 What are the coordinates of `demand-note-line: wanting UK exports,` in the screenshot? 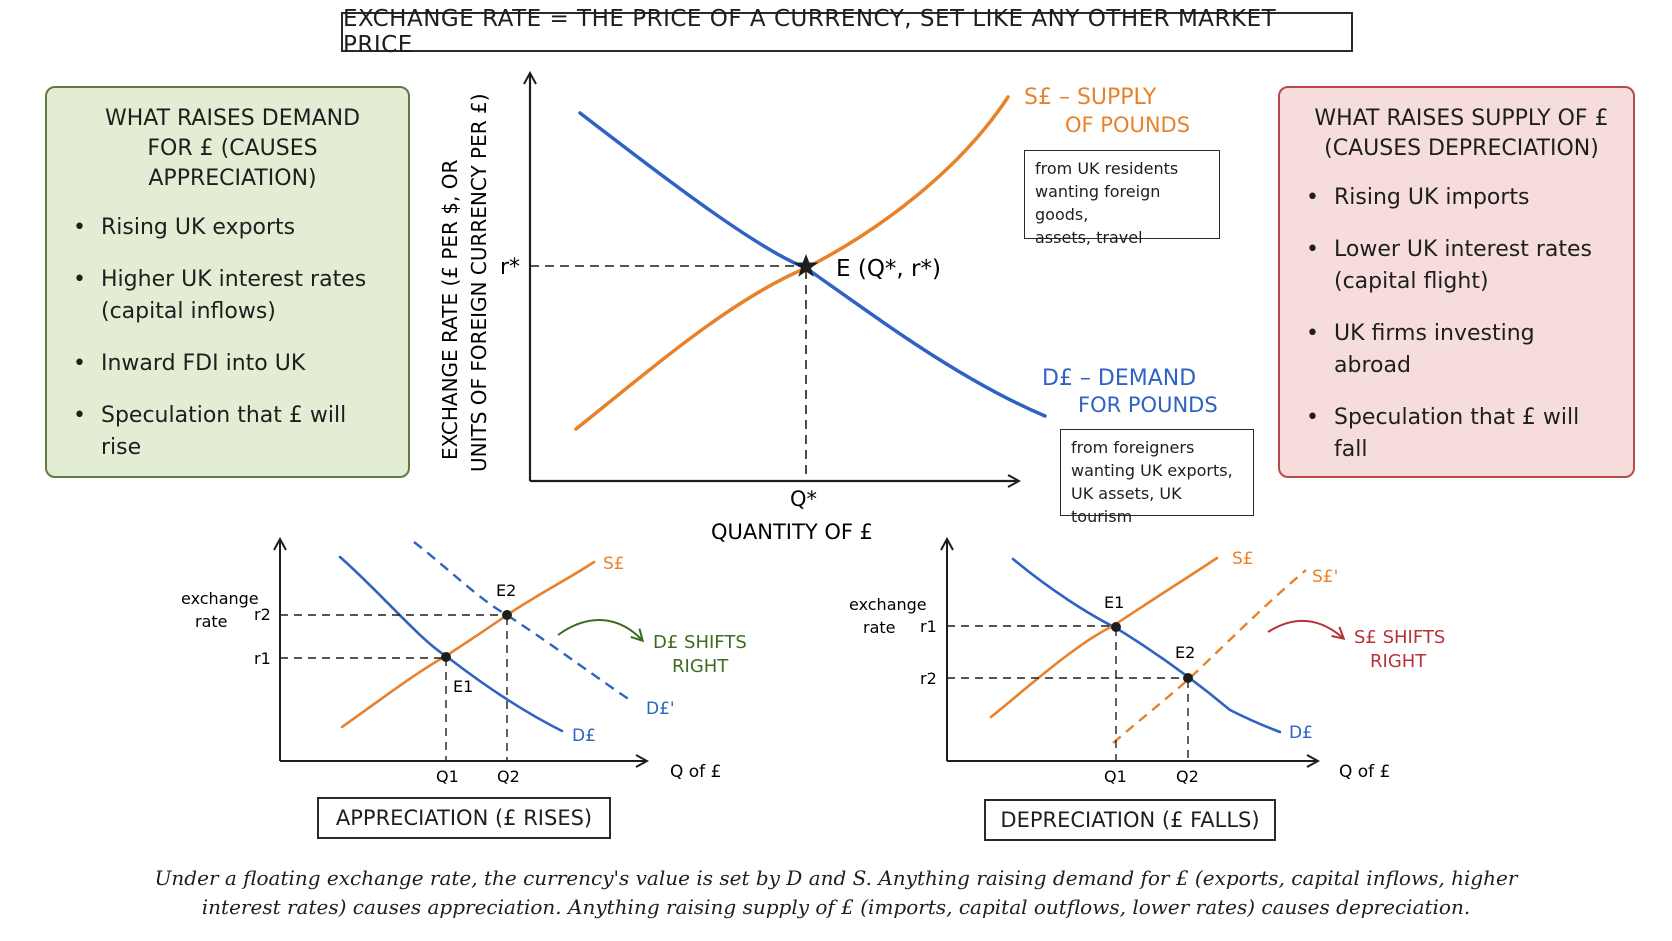 It's located at (1152, 470).